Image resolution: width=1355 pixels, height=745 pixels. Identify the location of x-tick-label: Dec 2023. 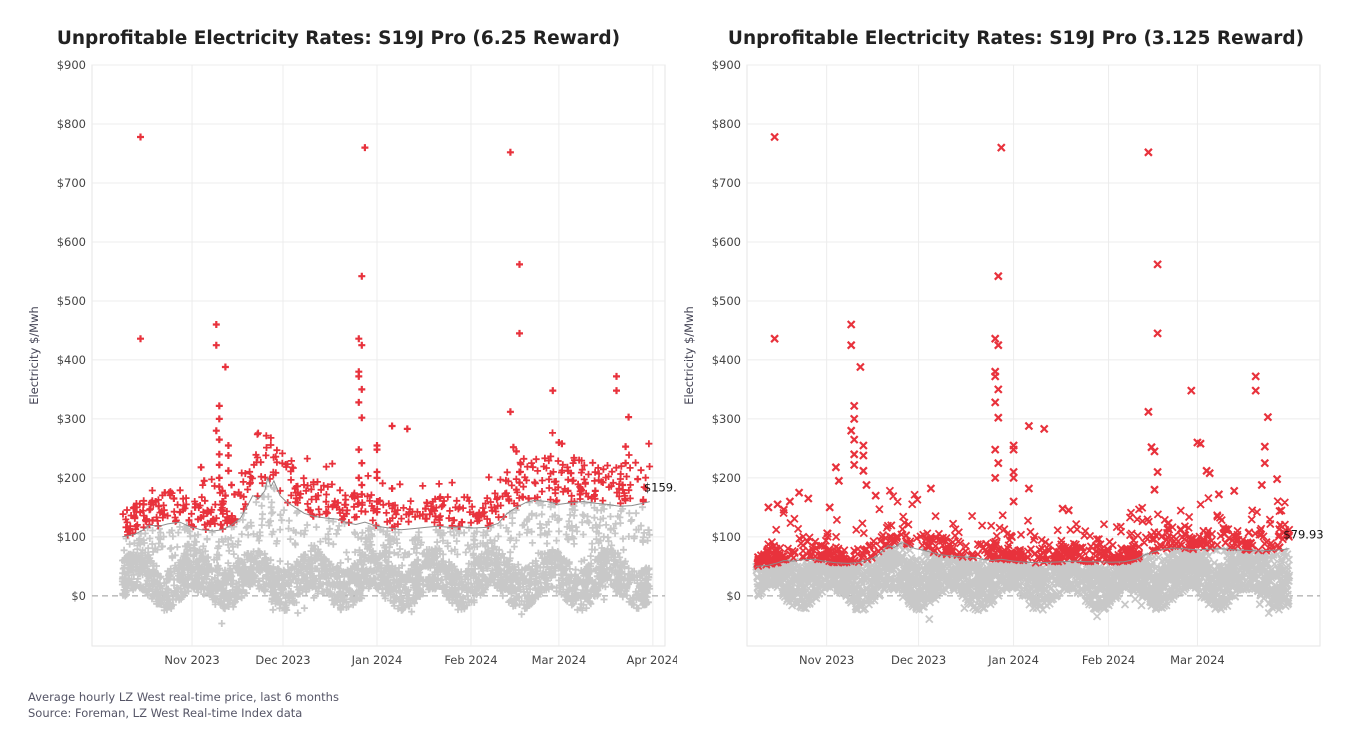
(918, 660).